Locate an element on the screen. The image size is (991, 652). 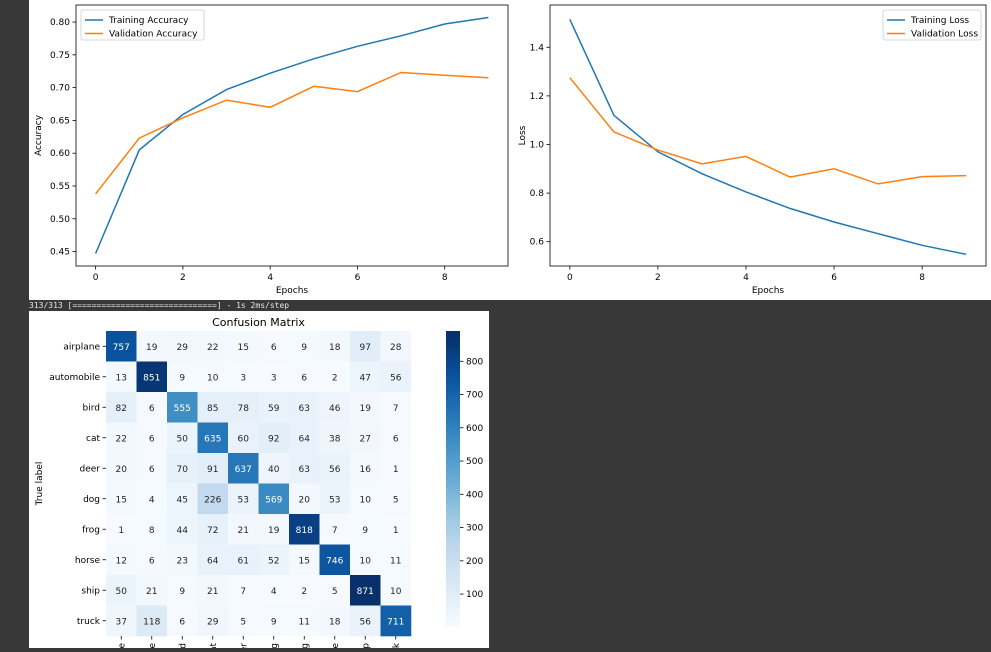
cell-value: 29 is located at coordinates (213, 622).